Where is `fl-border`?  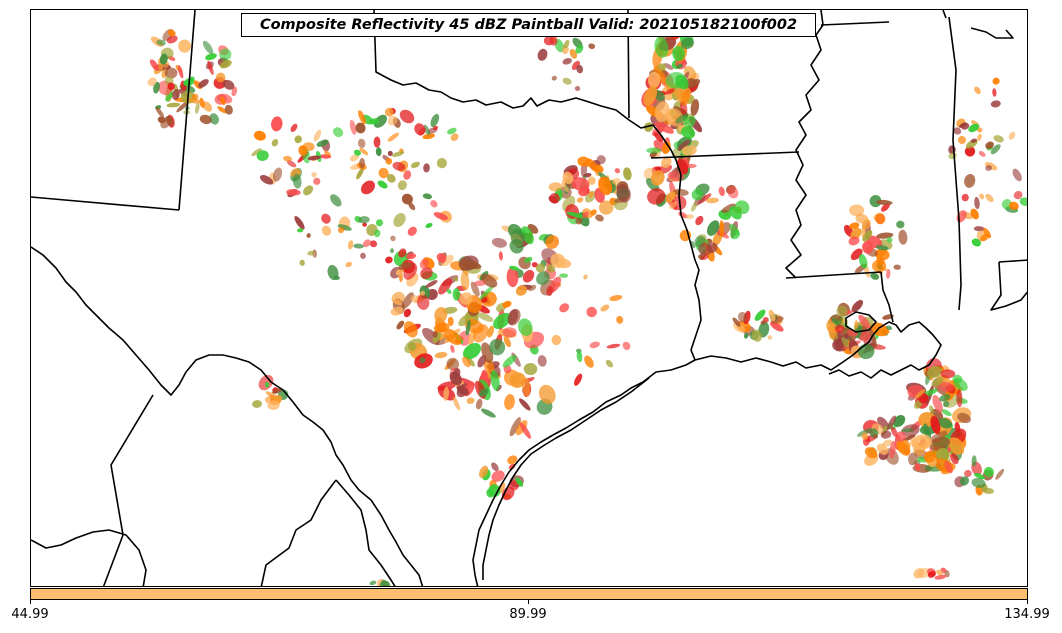
fl-border is located at coordinates (1012, 261).